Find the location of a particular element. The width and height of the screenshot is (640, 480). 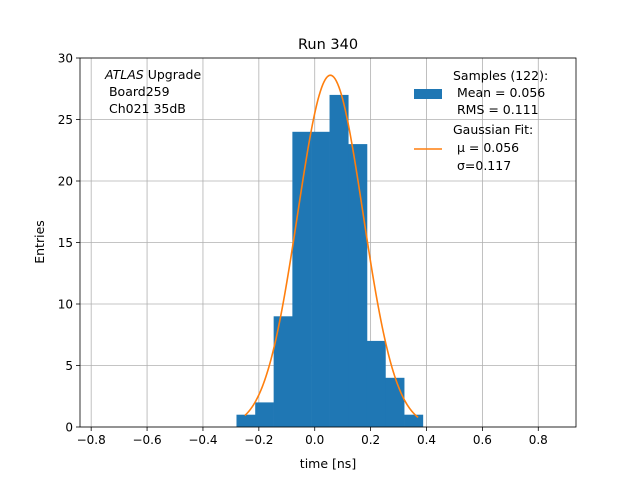

legend-fit-title: Gaussian Fit: is located at coordinates (493, 129).